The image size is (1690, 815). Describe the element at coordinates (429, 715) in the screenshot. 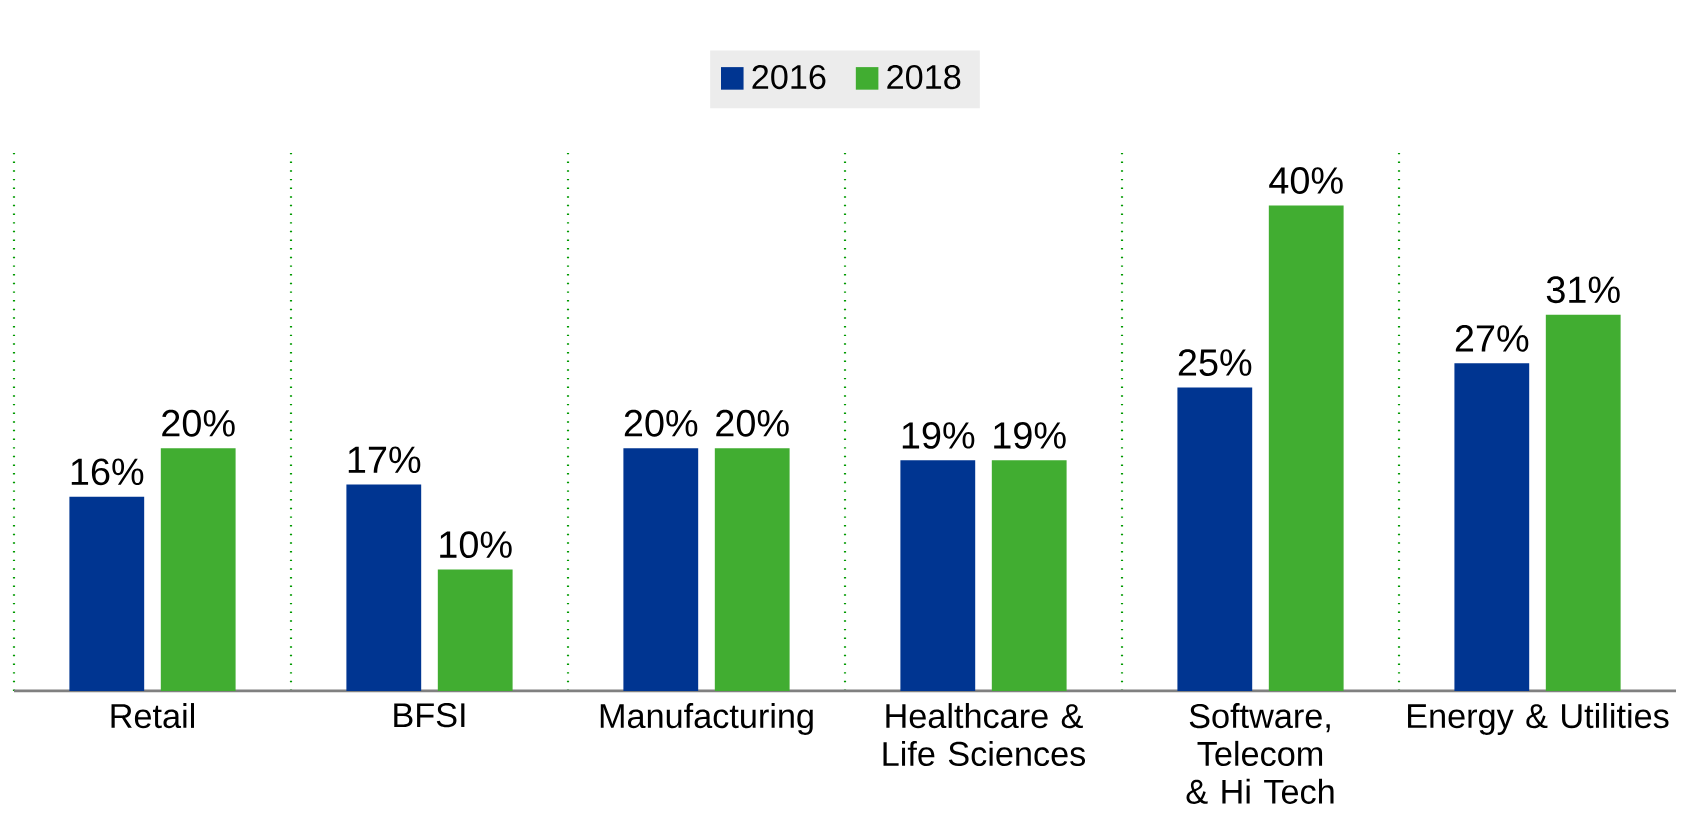

I see `x-tick-label: BFSI` at that location.